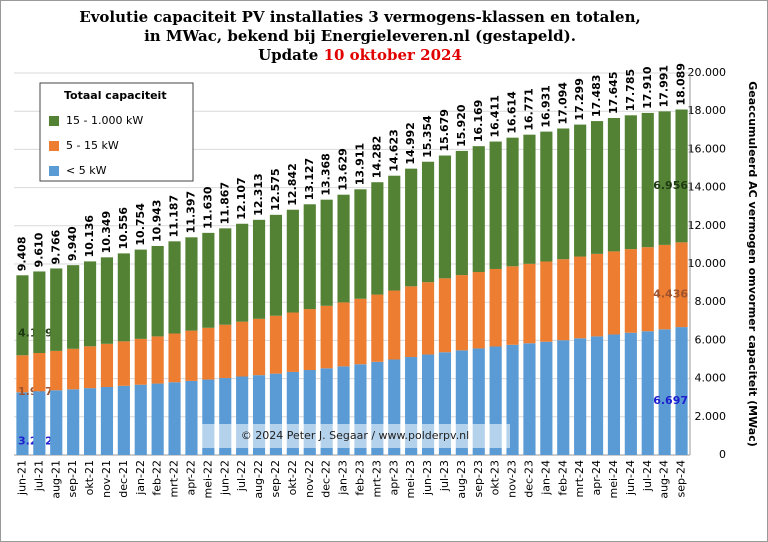 The width and height of the screenshot is (768, 542). Describe the element at coordinates (596, 96) in the screenshot. I see `total-label: 17.483` at that location.